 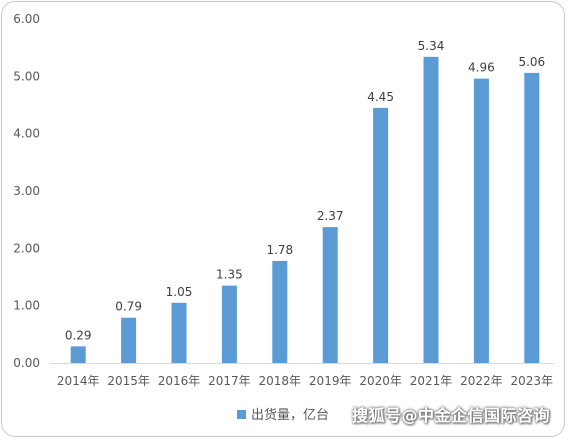 What do you see at coordinates (330, 381) in the screenshot?
I see `x-tick-label: 2019年` at bounding box center [330, 381].